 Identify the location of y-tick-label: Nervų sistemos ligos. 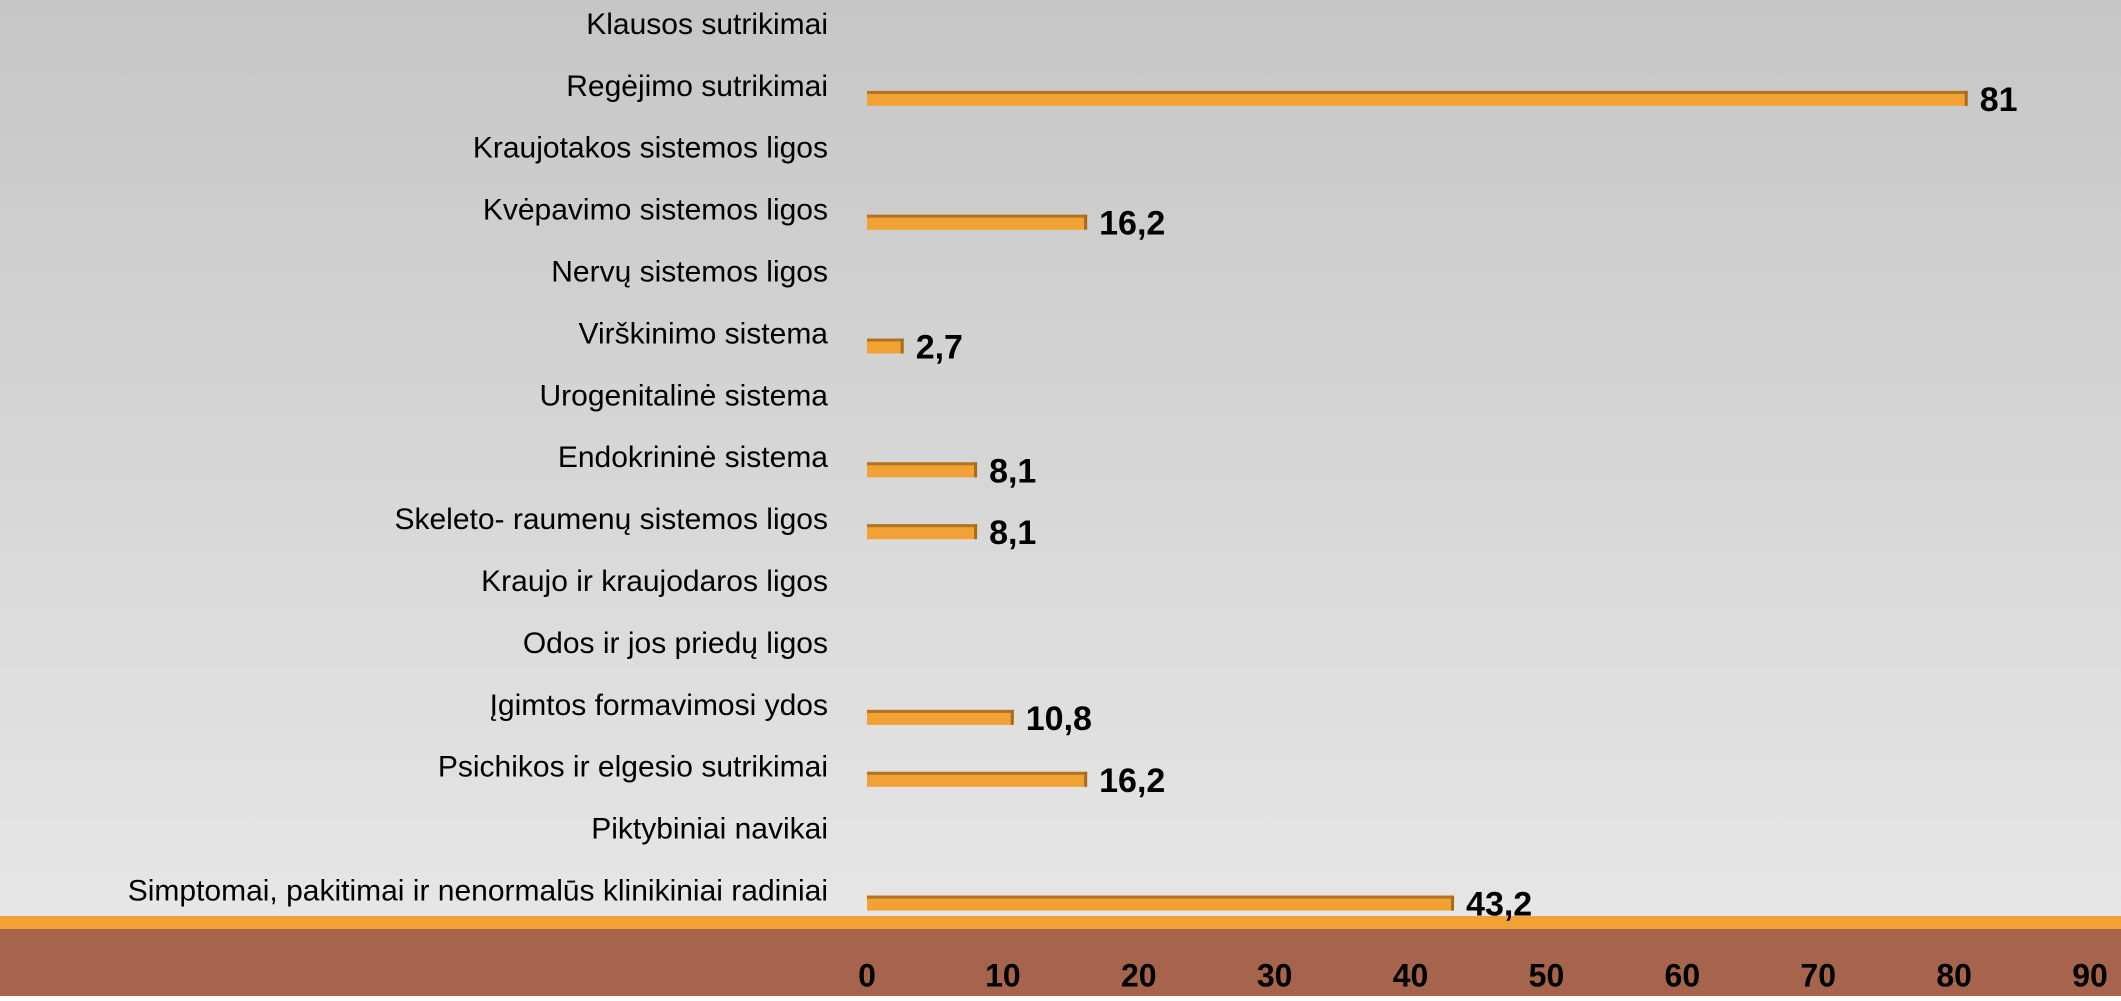
(689, 272).